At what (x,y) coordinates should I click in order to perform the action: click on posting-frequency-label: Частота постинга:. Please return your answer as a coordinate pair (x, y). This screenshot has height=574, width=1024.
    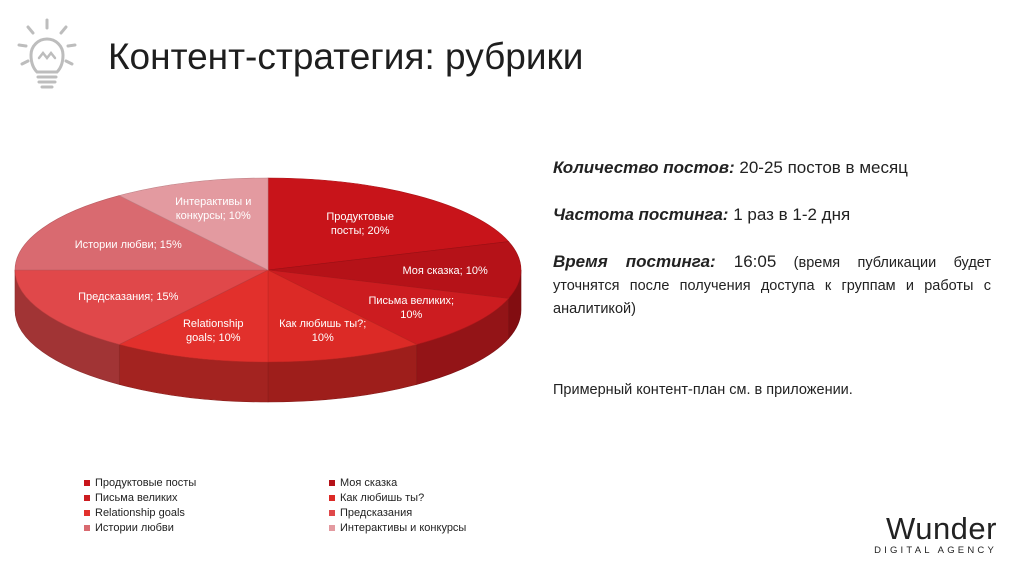
    Looking at the image, I should click on (641, 214).